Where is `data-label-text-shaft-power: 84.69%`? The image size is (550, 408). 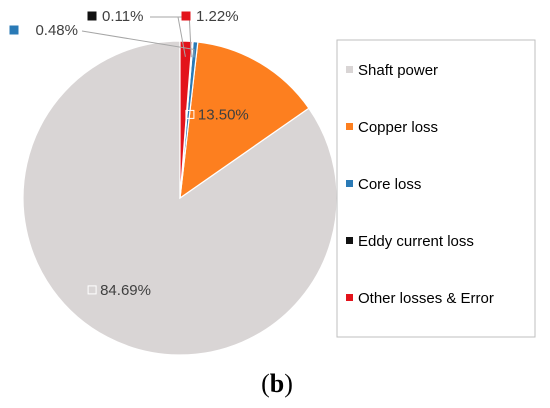 data-label-text-shaft-power: 84.69% is located at coordinates (125, 290).